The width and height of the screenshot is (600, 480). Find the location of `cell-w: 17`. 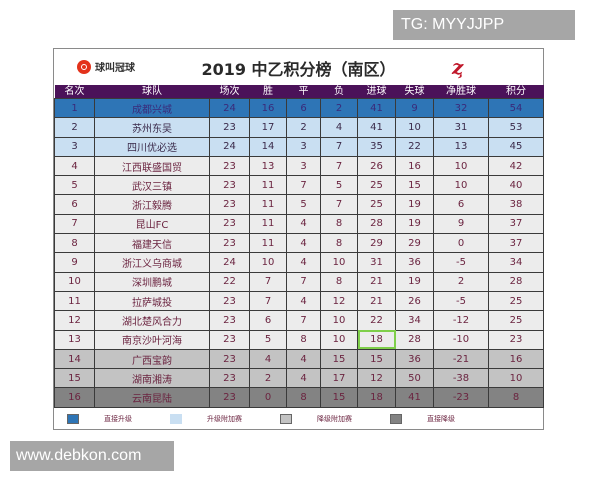

cell-w: 17 is located at coordinates (268, 127).